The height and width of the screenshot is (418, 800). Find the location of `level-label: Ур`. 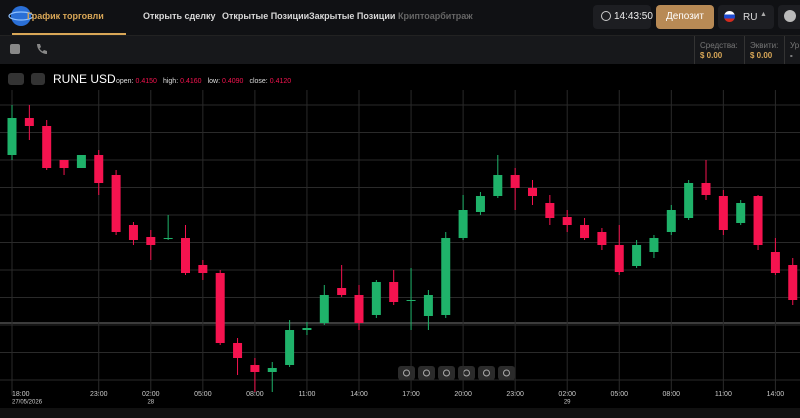

level-label: Ур is located at coordinates (795, 45).